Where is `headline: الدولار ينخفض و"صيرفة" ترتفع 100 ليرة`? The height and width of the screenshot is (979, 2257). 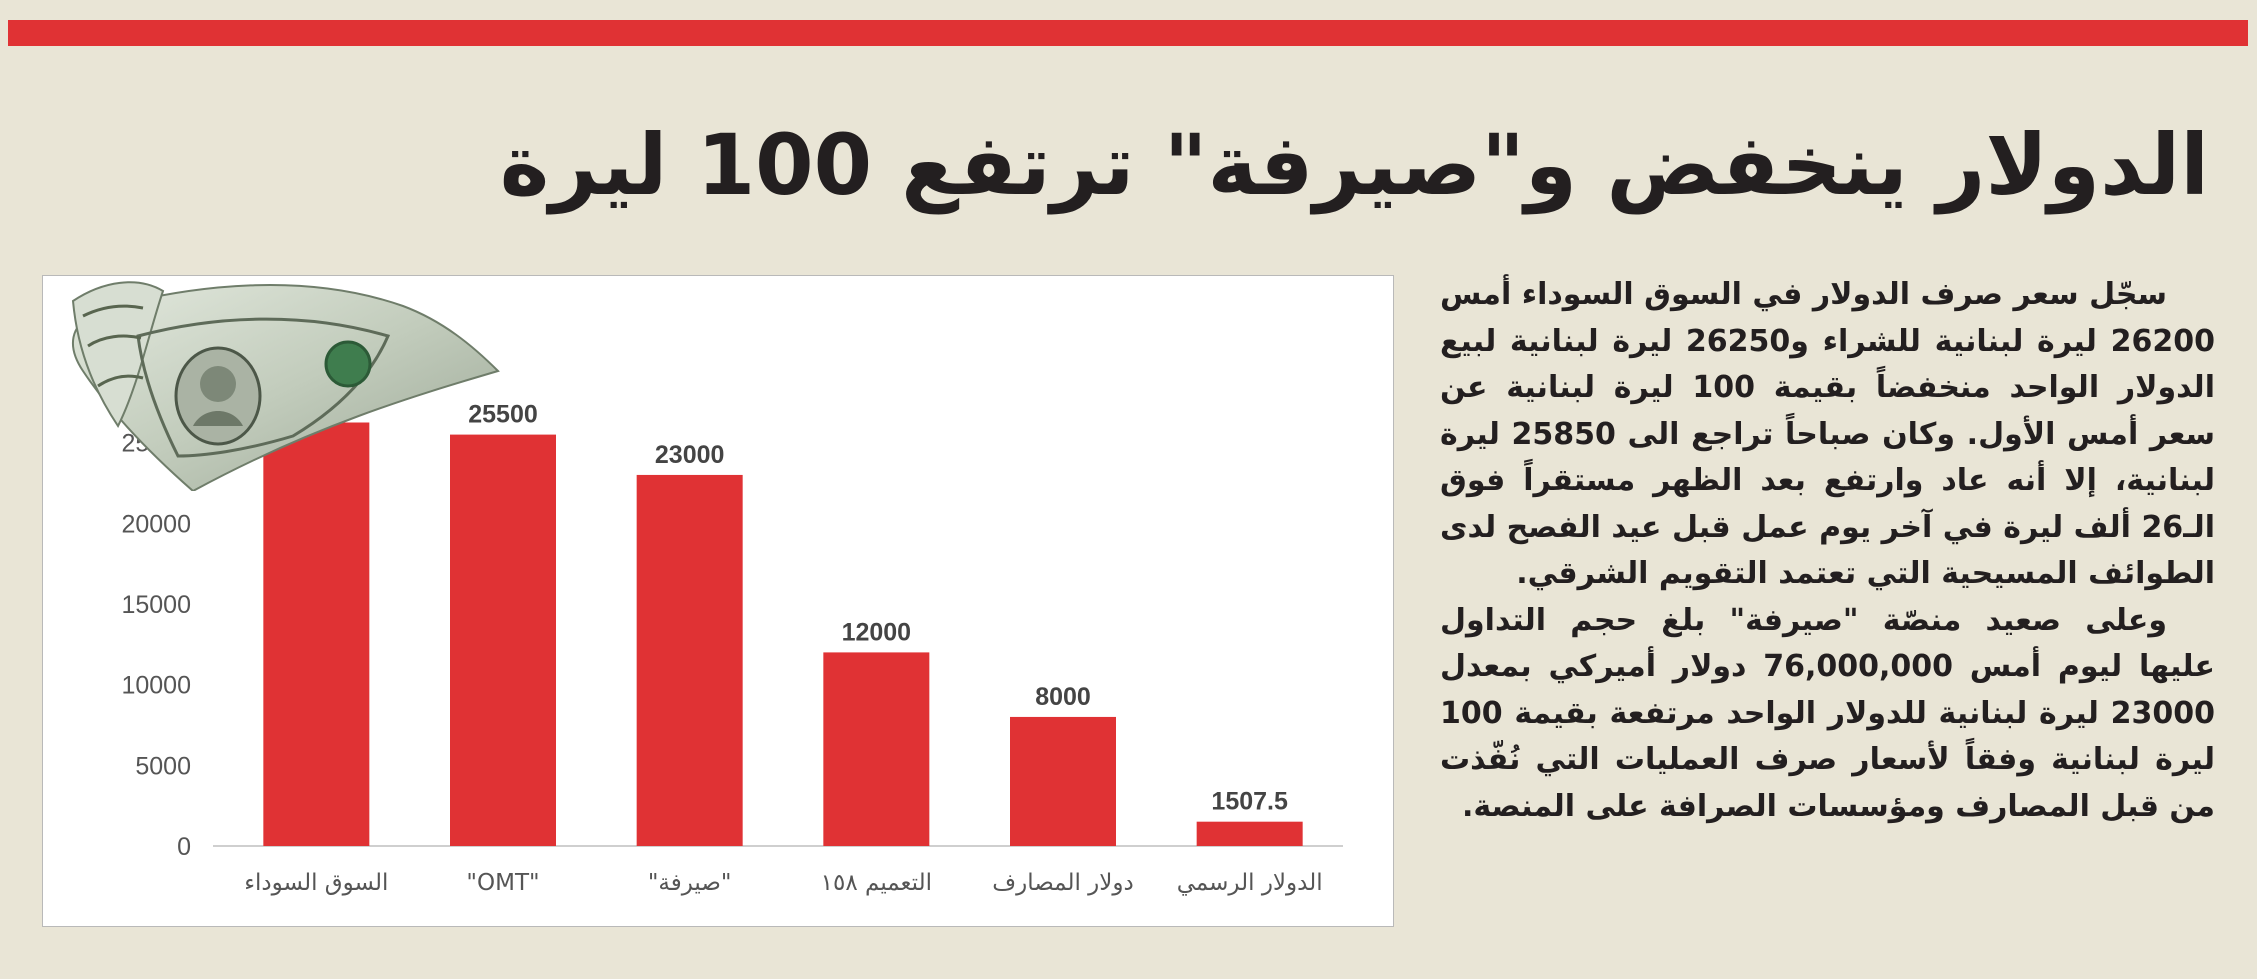
headline: الدولار ينخفض و"صيرفة" ترتفع 100 ليرة is located at coordinates (1354, 165).